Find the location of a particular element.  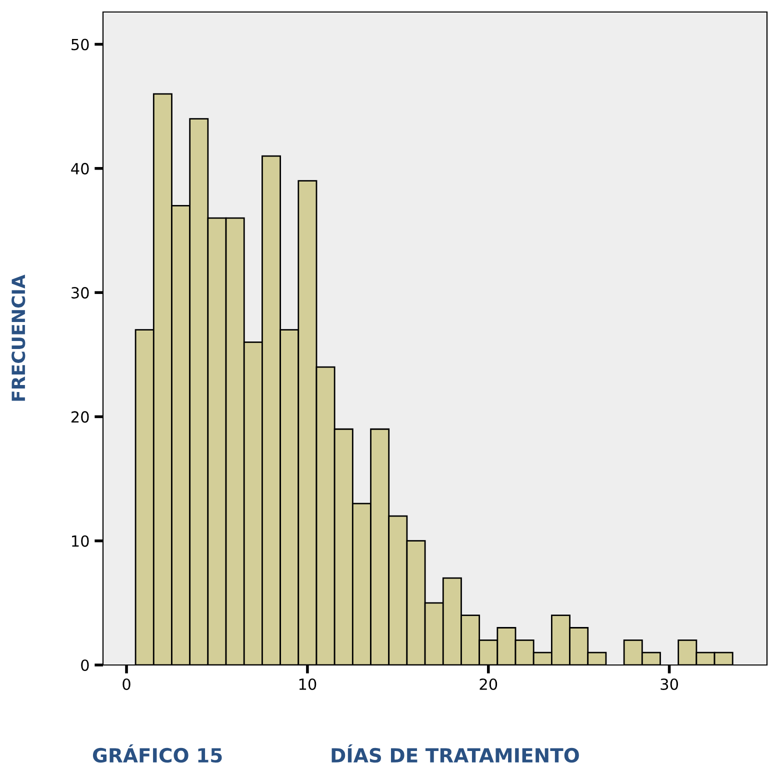

y-tick-label: 40 is located at coordinates (80, 168).